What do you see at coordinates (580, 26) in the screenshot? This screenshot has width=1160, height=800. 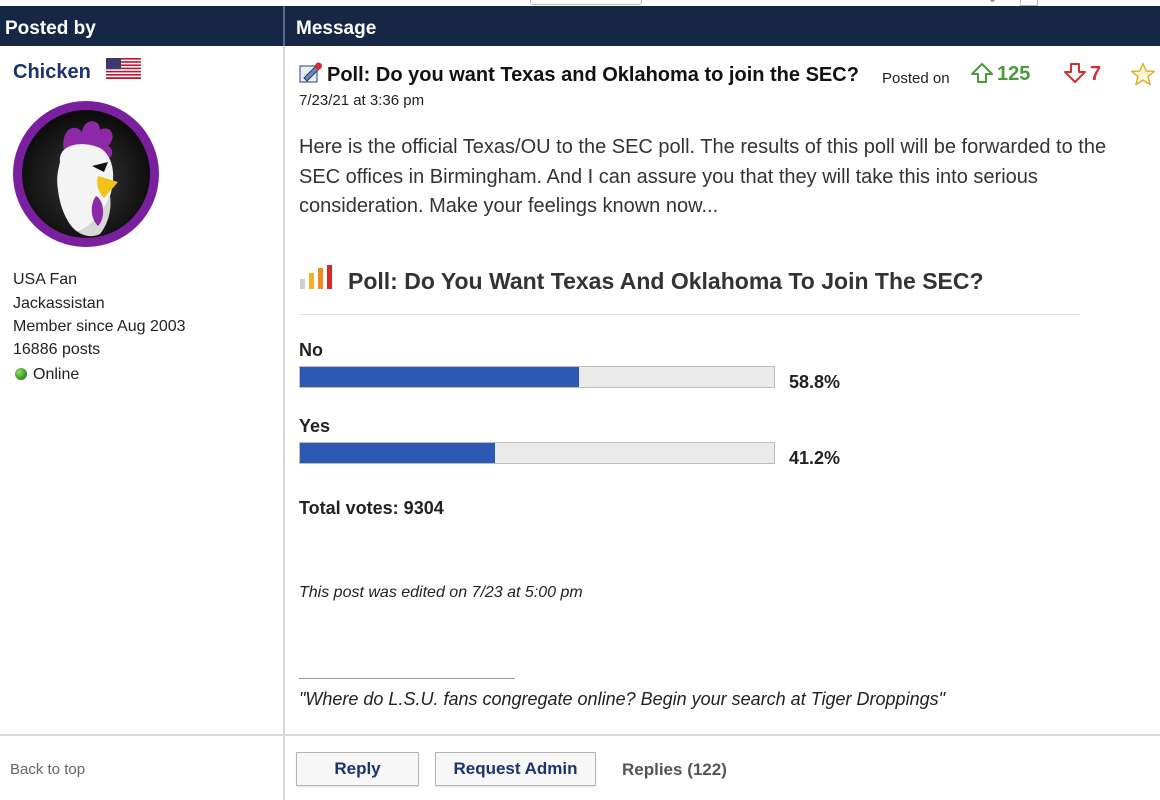 I see `thread-header-bar` at bounding box center [580, 26].